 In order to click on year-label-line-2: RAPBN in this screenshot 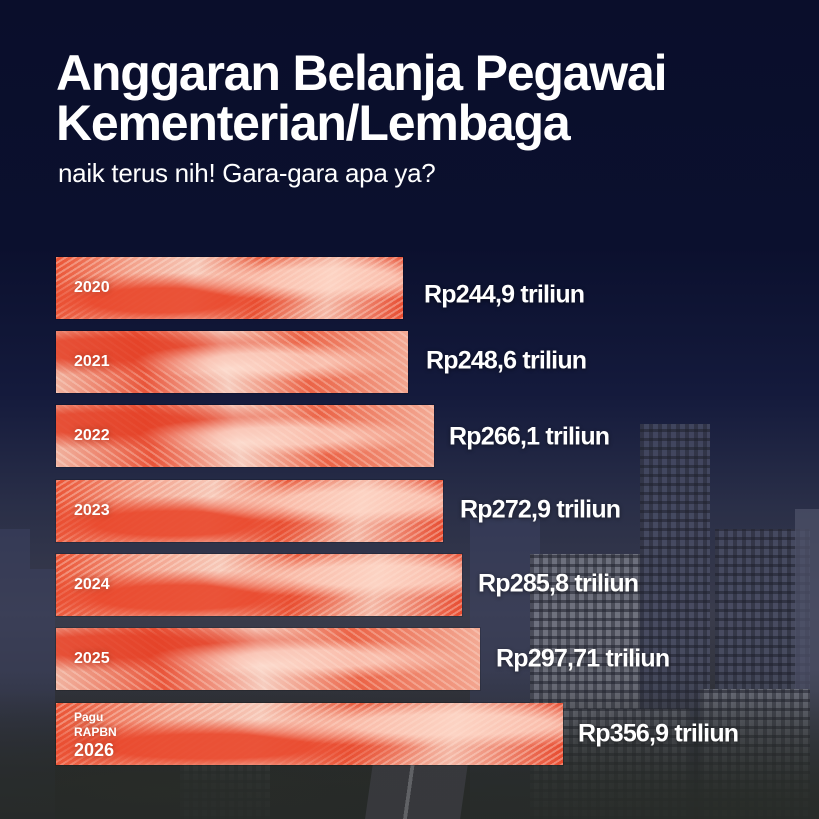, I will do `click(95, 732)`.